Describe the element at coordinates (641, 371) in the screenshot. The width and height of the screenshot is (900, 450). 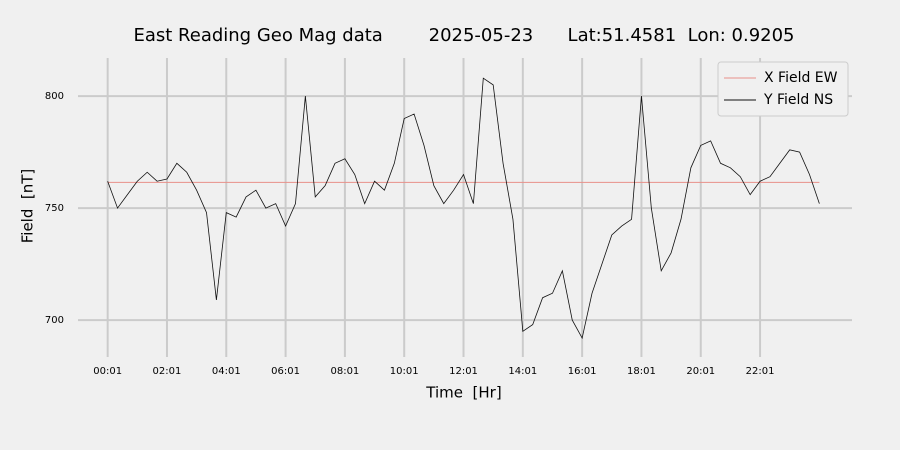
I see `x-tick-label: 18:01` at that location.